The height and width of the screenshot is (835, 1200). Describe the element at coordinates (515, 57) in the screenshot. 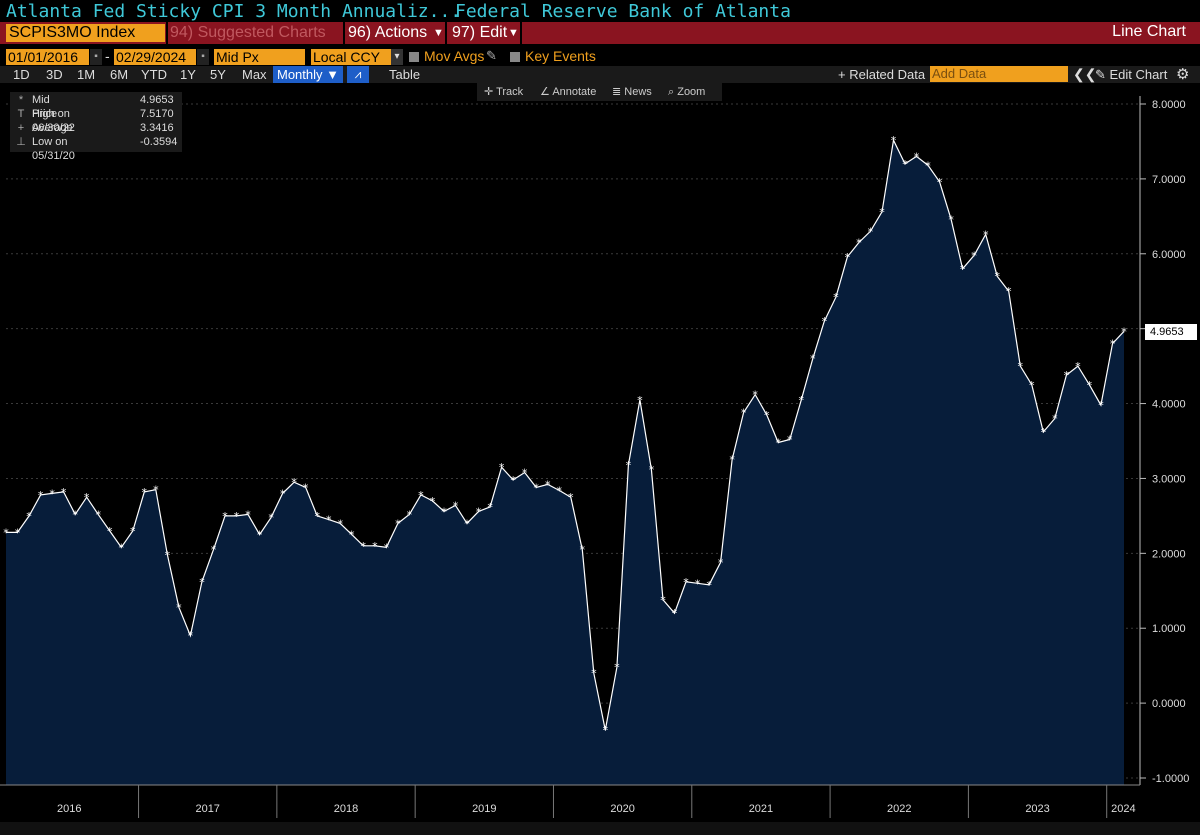

I see `key-events-checkbox` at that location.